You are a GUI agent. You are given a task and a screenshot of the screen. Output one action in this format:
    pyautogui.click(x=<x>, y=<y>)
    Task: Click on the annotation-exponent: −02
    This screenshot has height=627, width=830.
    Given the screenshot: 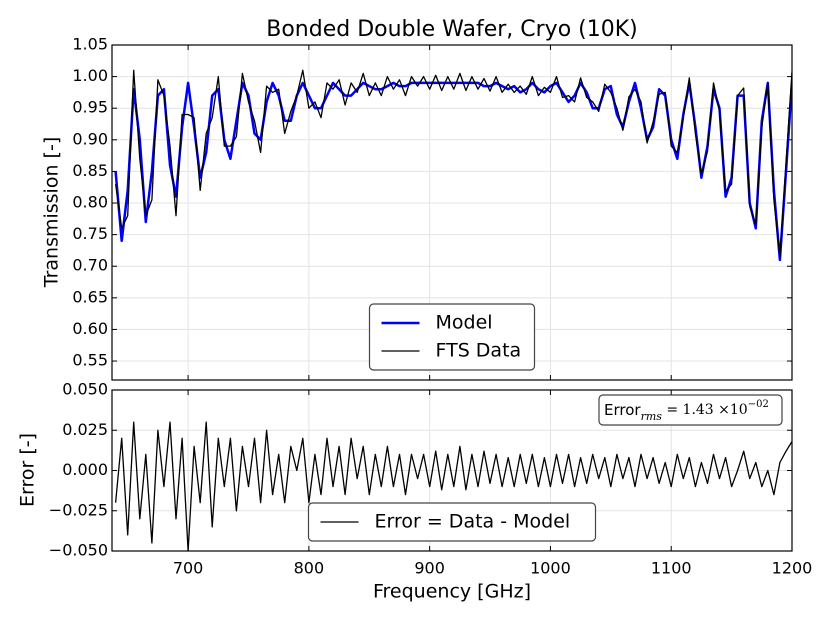 What is the action you would take?
    pyautogui.click(x=758, y=404)
    